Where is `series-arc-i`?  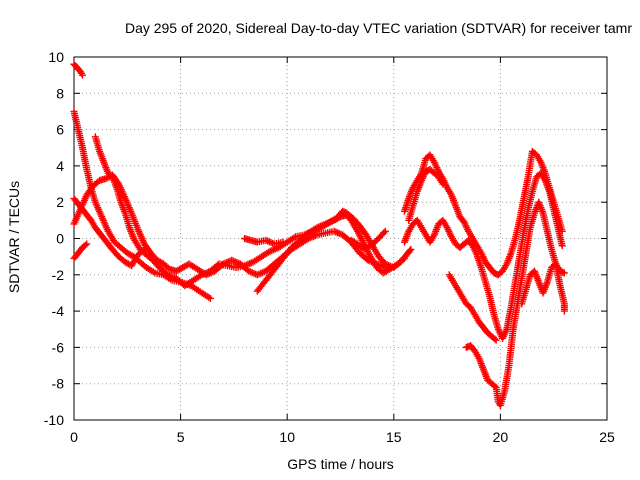
series-arc-i is located at coordinates (368, 240).